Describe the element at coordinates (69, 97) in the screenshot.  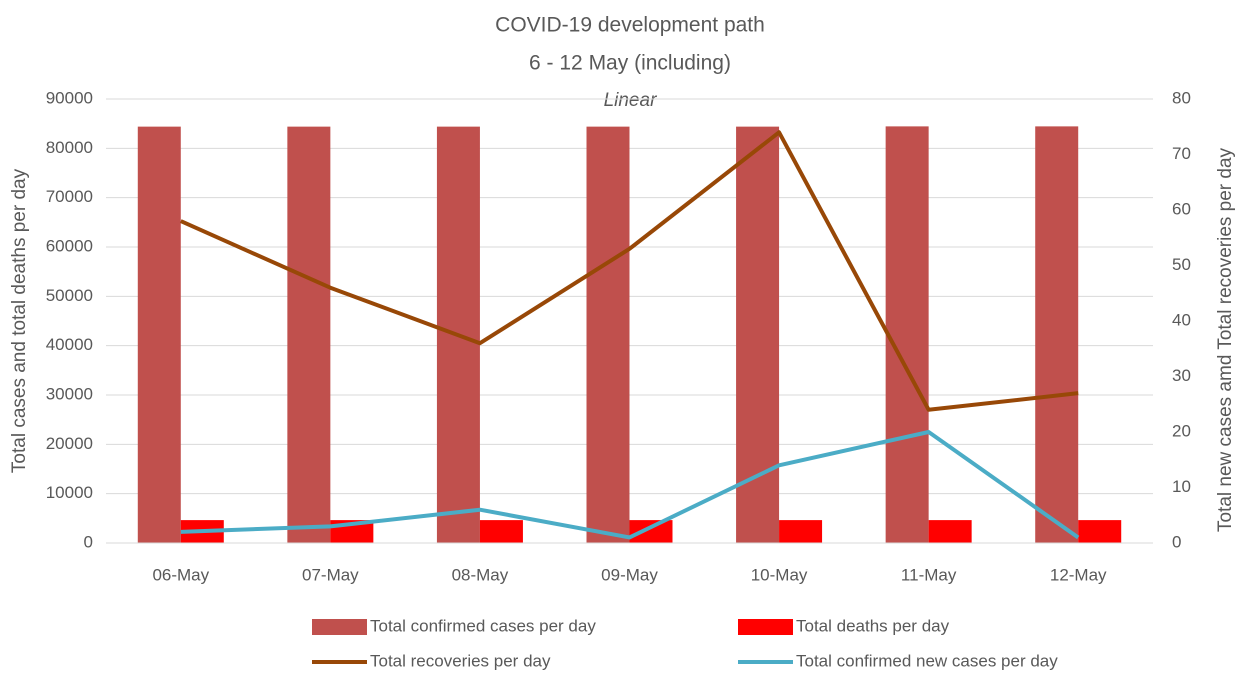
I see `y-tick-label: 90000` at that location.